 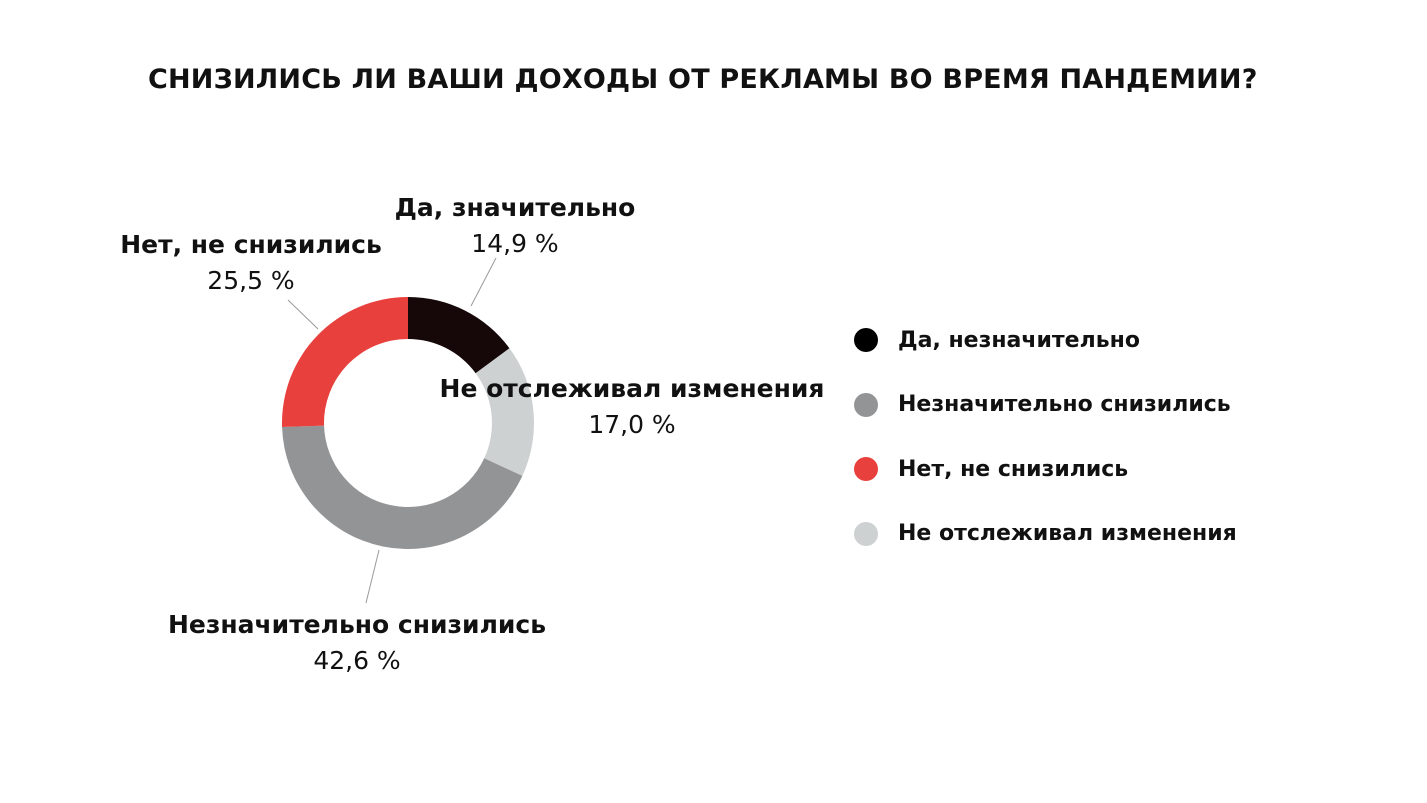 I want to click on legend-item: Да, незначительно, so click(x=1045, y=340).